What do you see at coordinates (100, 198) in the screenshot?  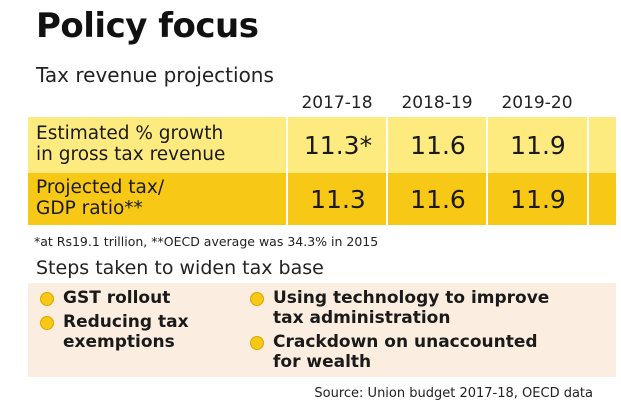 I see `row-label-tax-gdp-ratio: Projected tax/ GDP ratio**` at bounding box center [100, 198].